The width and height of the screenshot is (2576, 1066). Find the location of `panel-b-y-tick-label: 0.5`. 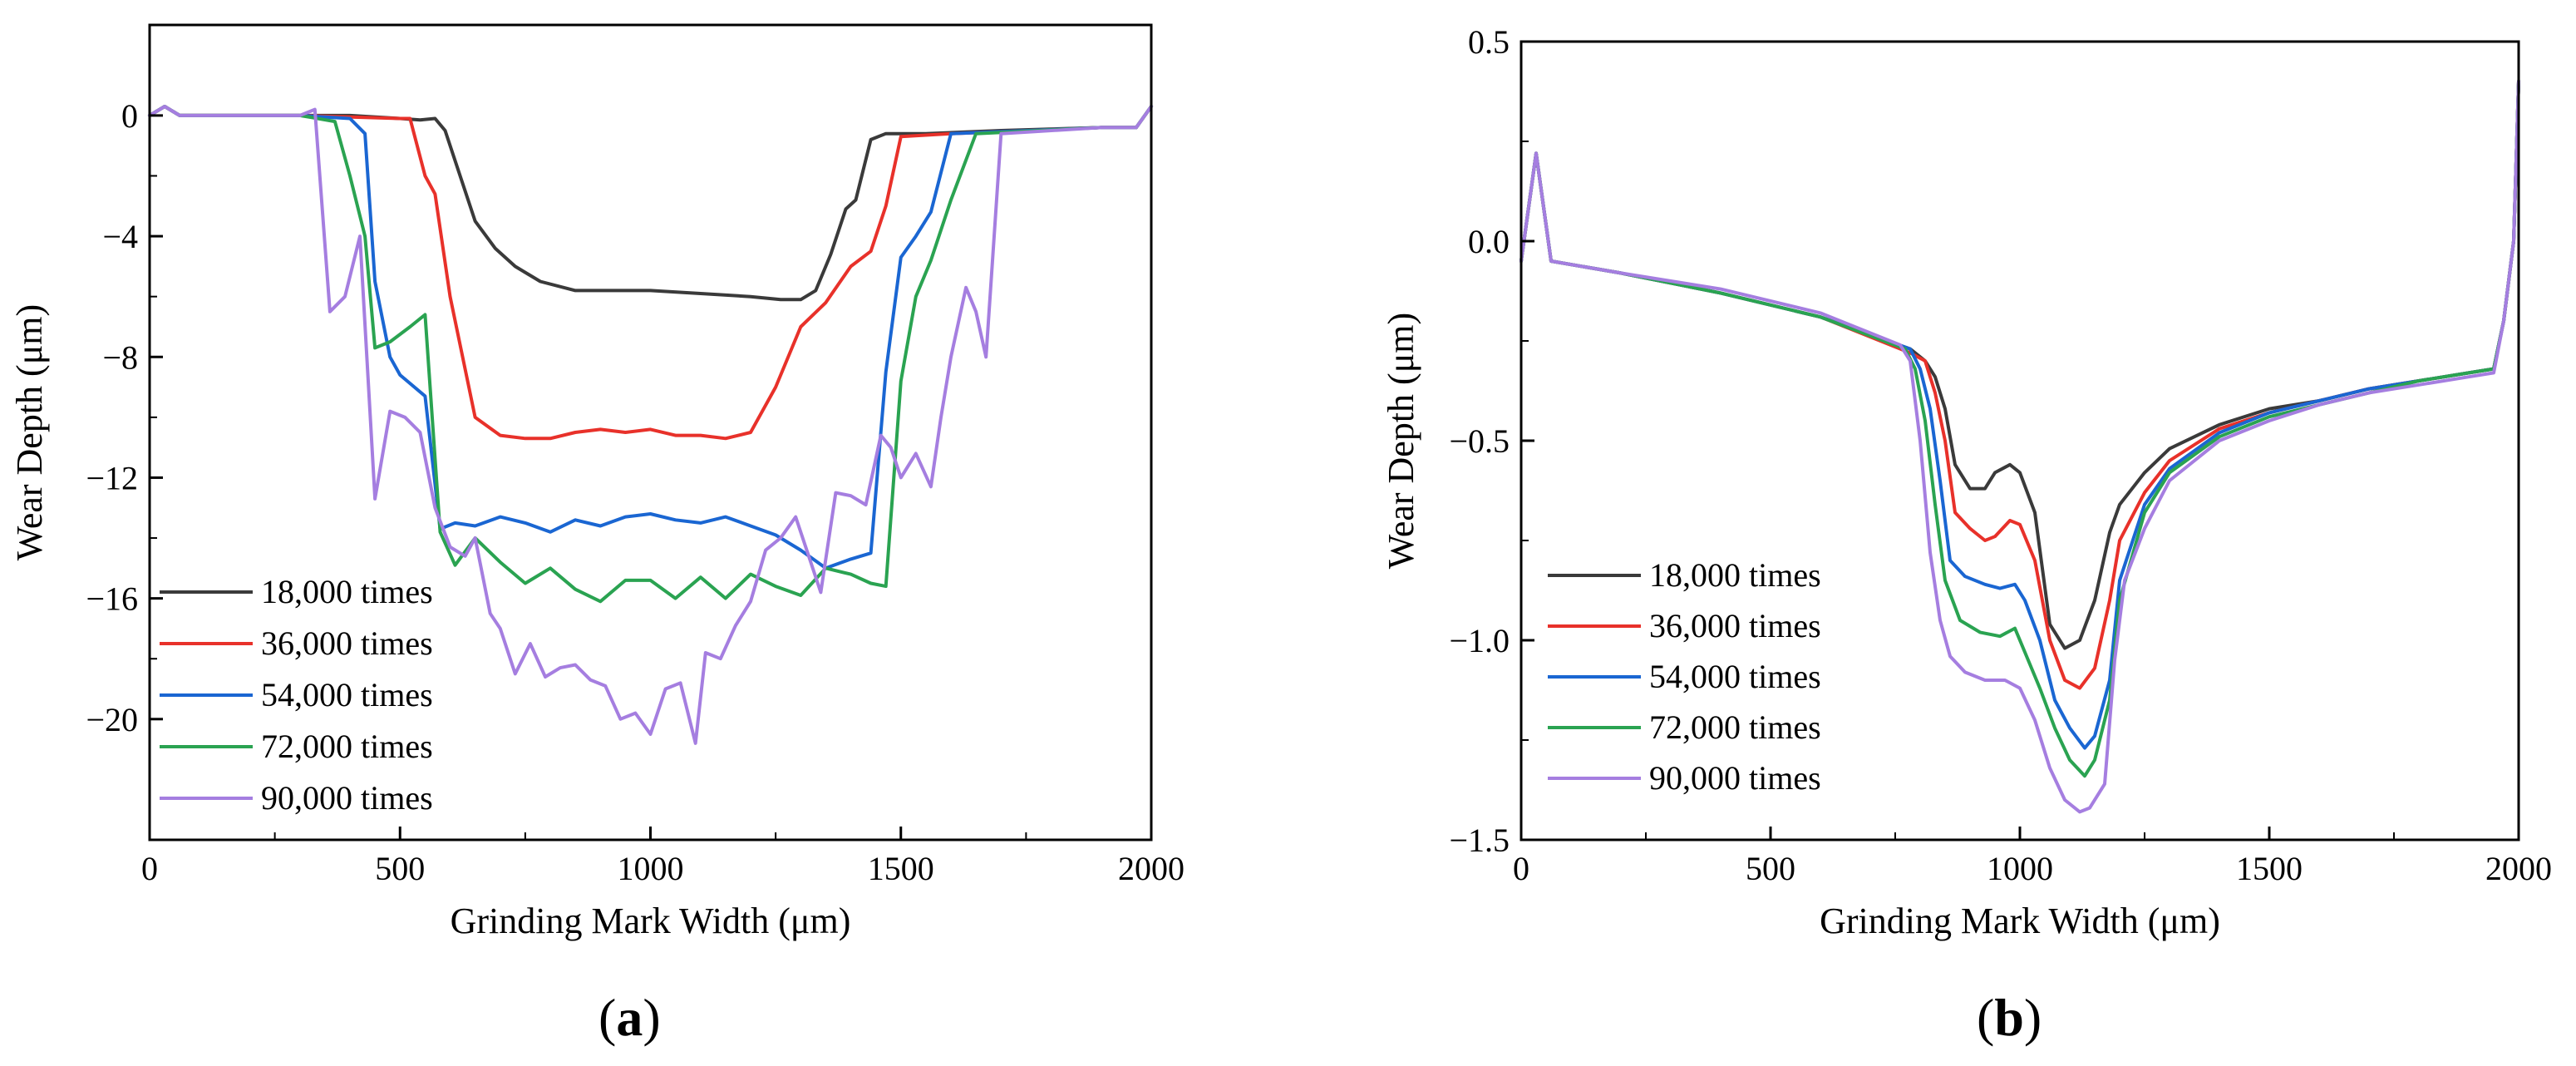

panel-b-y-tick-label: 0.5 is located at coordinates (1489, 42).